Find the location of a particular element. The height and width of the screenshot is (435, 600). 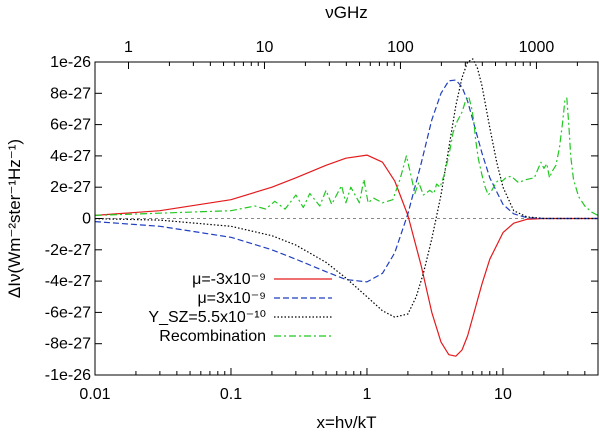

x-tick-label: 0.1 is located at coordinates (231, 394).